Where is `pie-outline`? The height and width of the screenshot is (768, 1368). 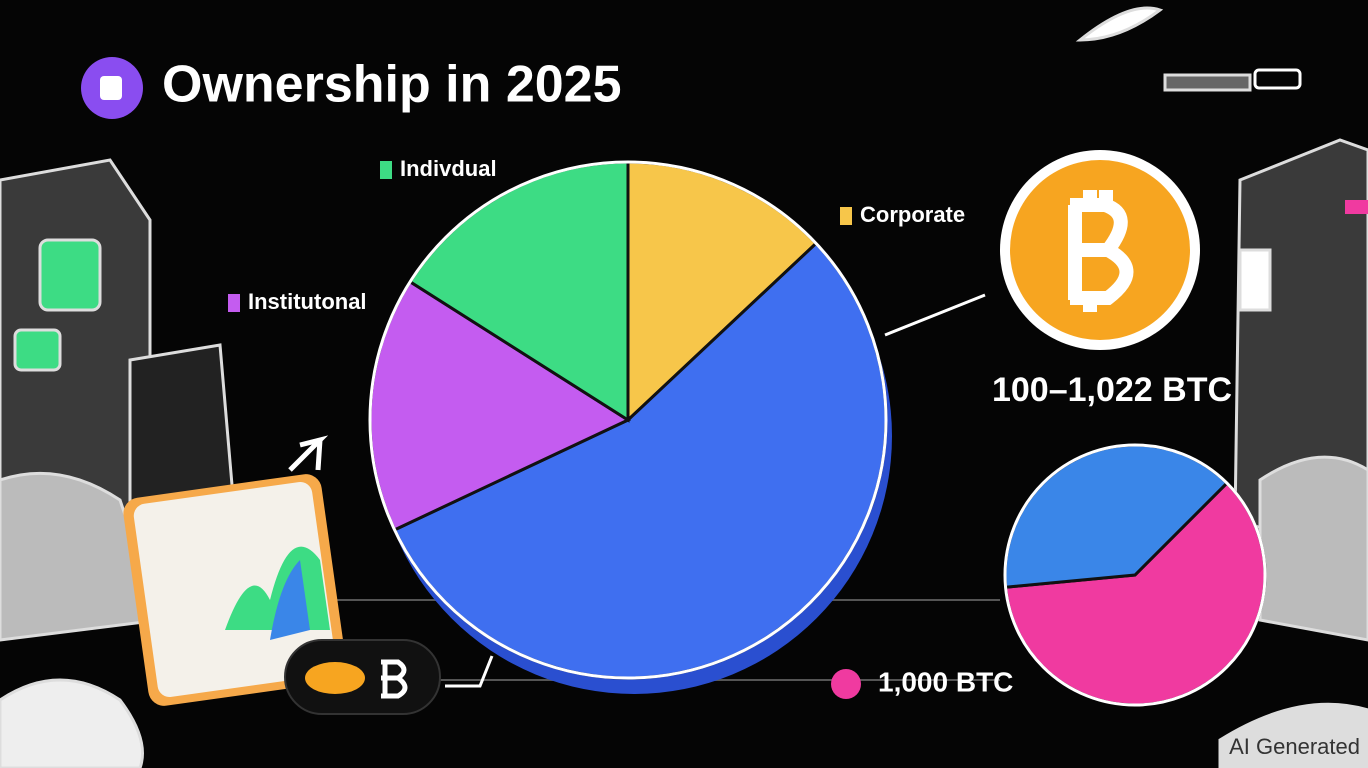 pie-outline is located at coordinates (1135, 575).